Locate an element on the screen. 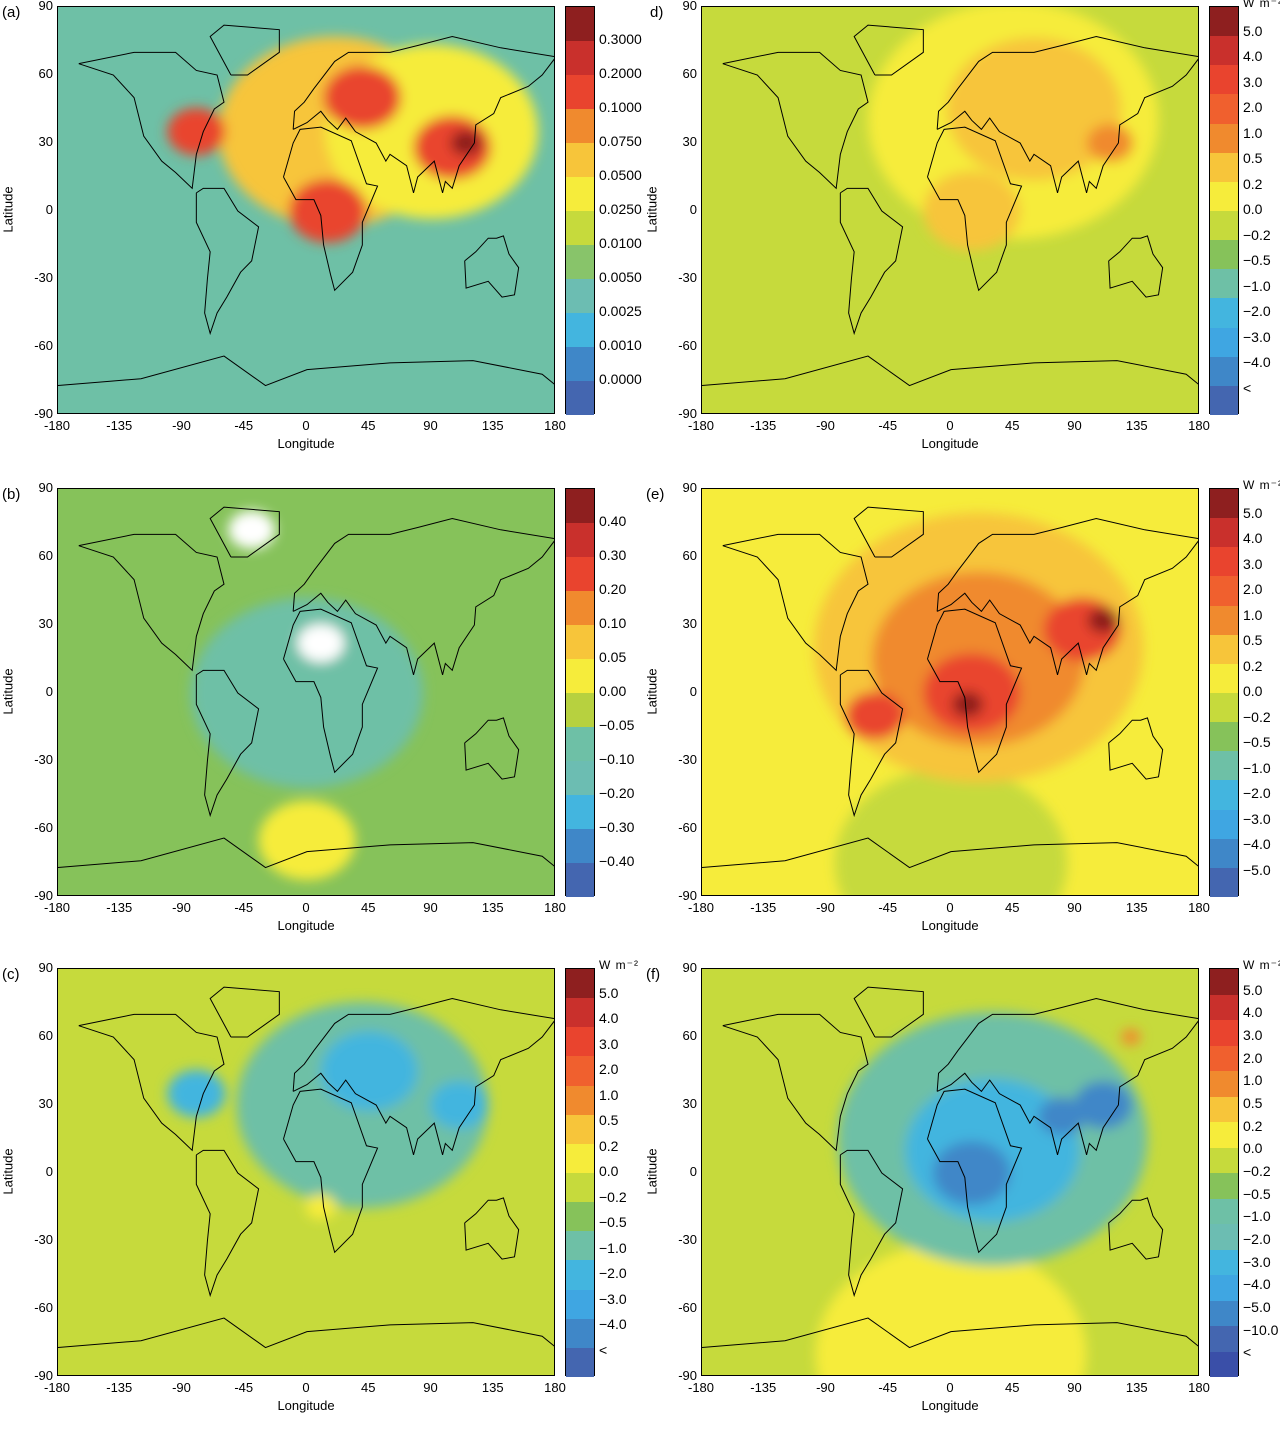 Image resolution: width=1280 pixels, height=1432 pixels. colorbar-tick-label: 0.3000 is located at coordinates (620, 39).